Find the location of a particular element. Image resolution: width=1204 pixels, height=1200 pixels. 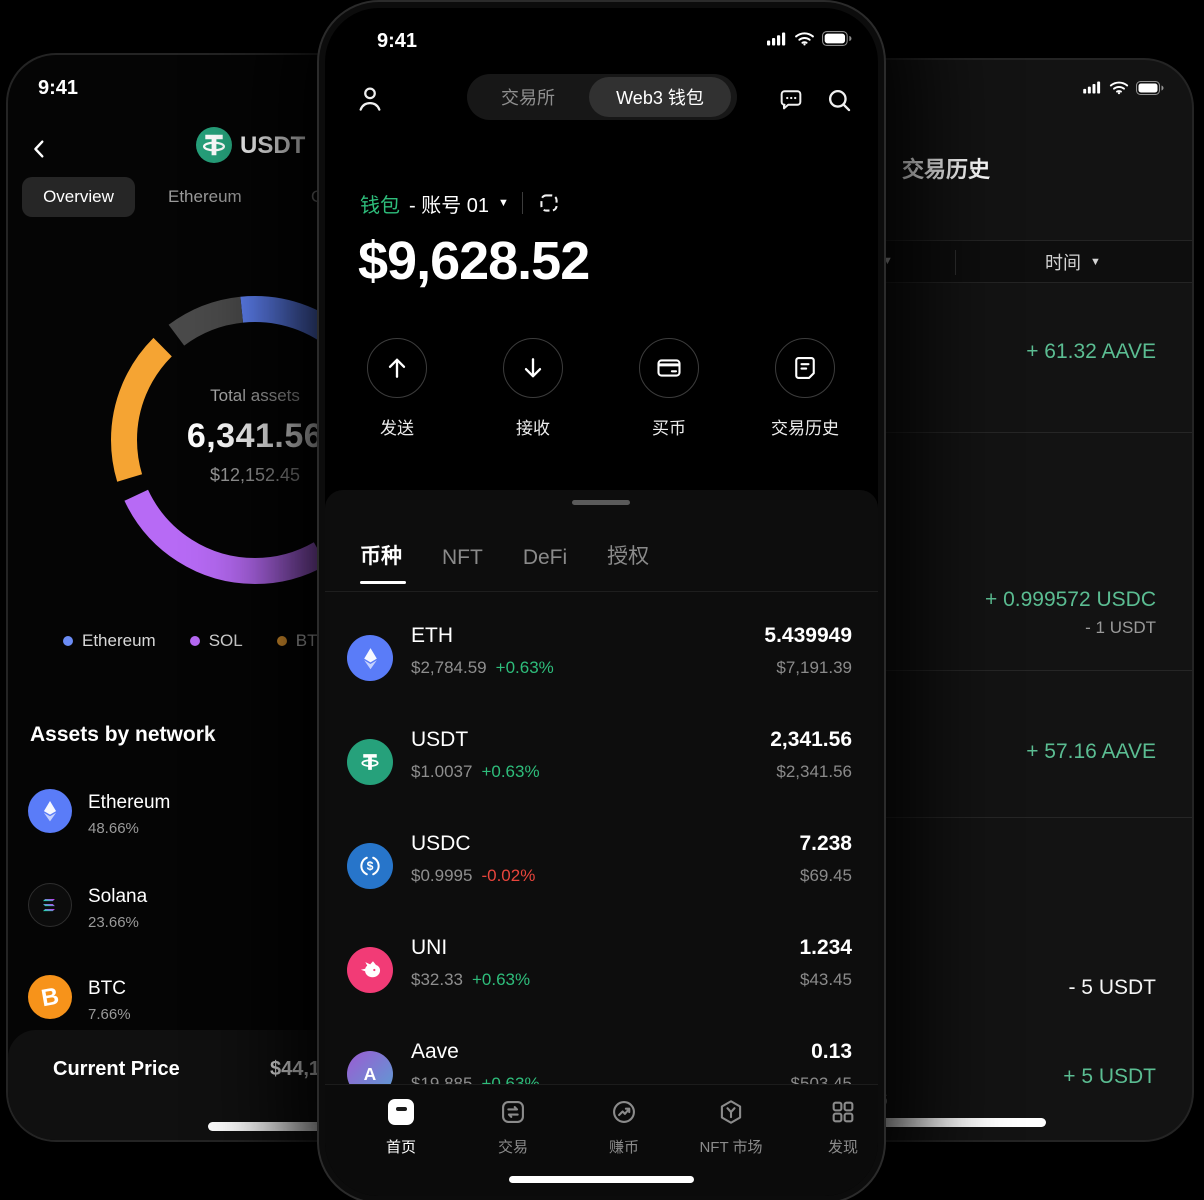

trade-swap-icon is located at coordinates (513, 1112).